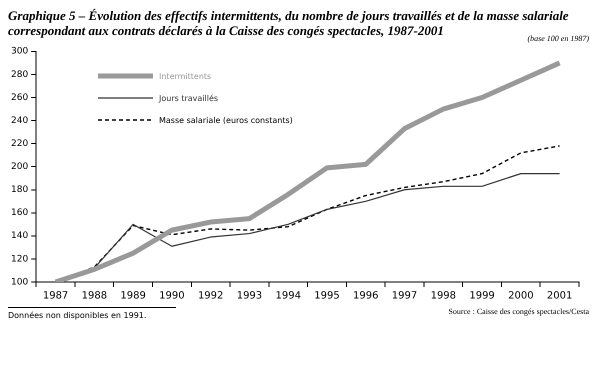 The height and width of the screenshot is (386, 597). Describe the element at coordinates (482, 296) in the screenshot. I see `x-tick-label: 1999` at that location.